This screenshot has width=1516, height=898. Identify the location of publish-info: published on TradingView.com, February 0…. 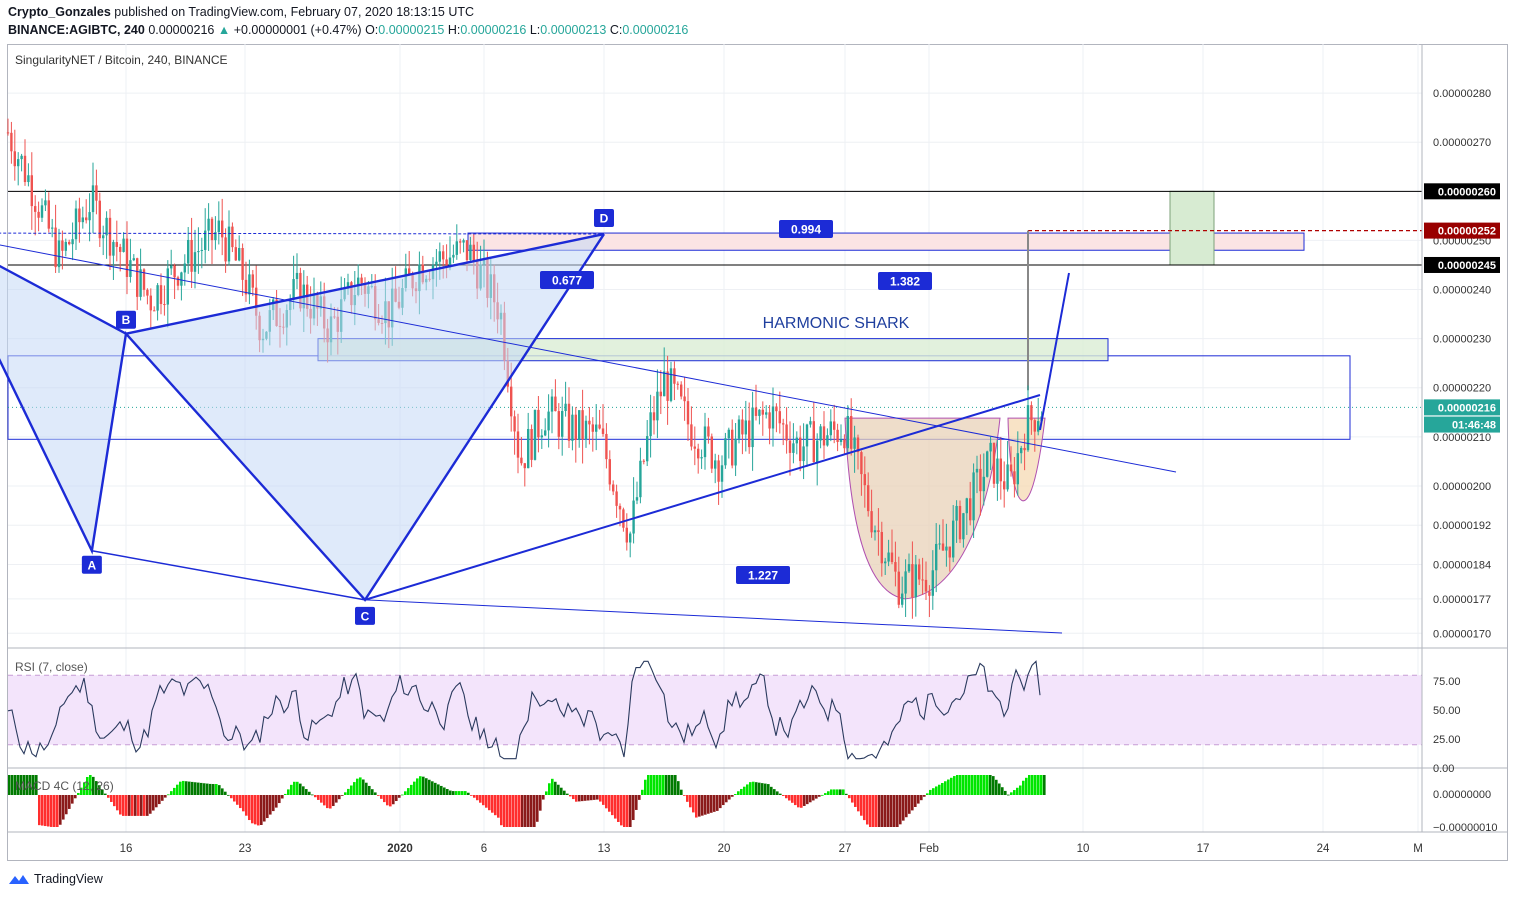
(294, 12).